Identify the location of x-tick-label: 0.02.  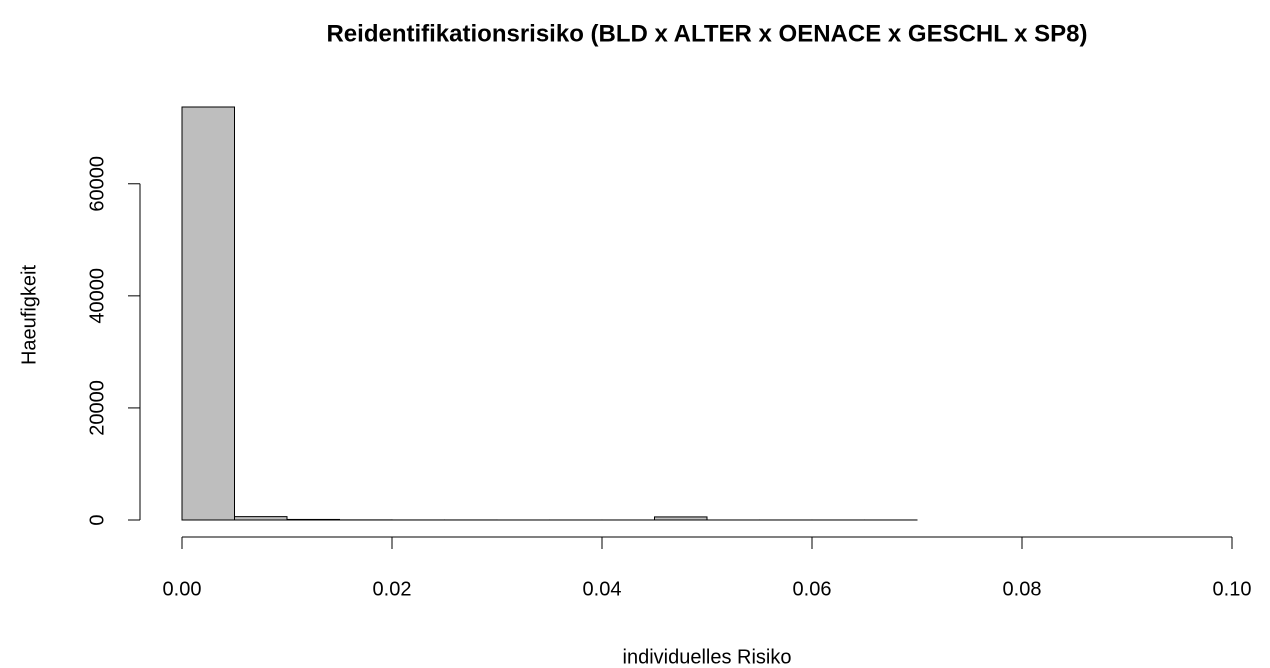
(392, 589).